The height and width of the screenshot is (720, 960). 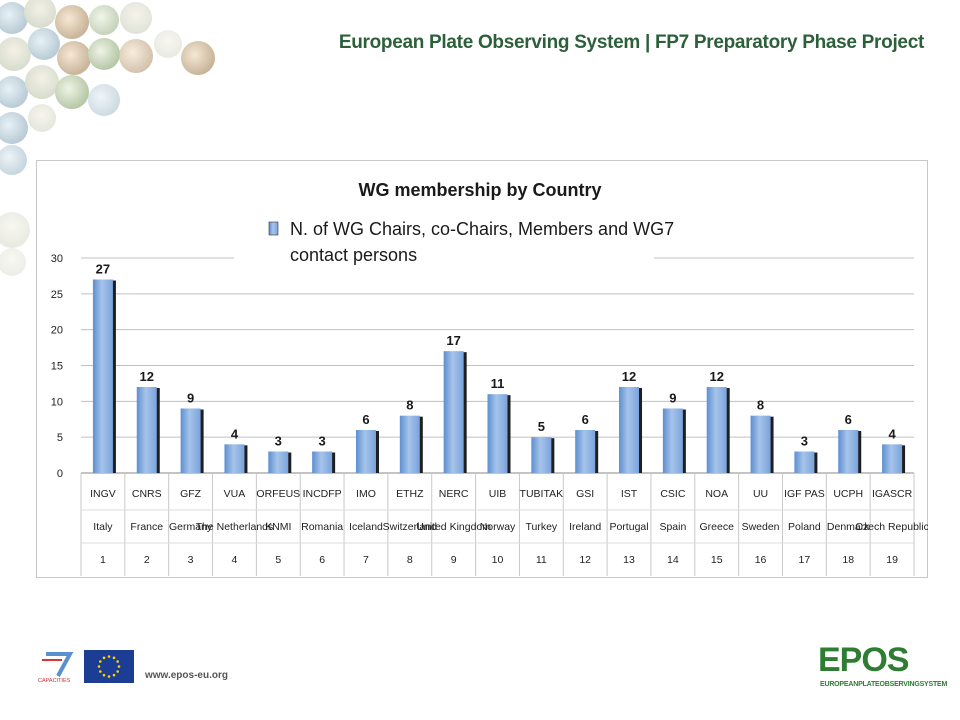 I want to click on x-tick-label: ORFEUS, so click(x=278, y=494).